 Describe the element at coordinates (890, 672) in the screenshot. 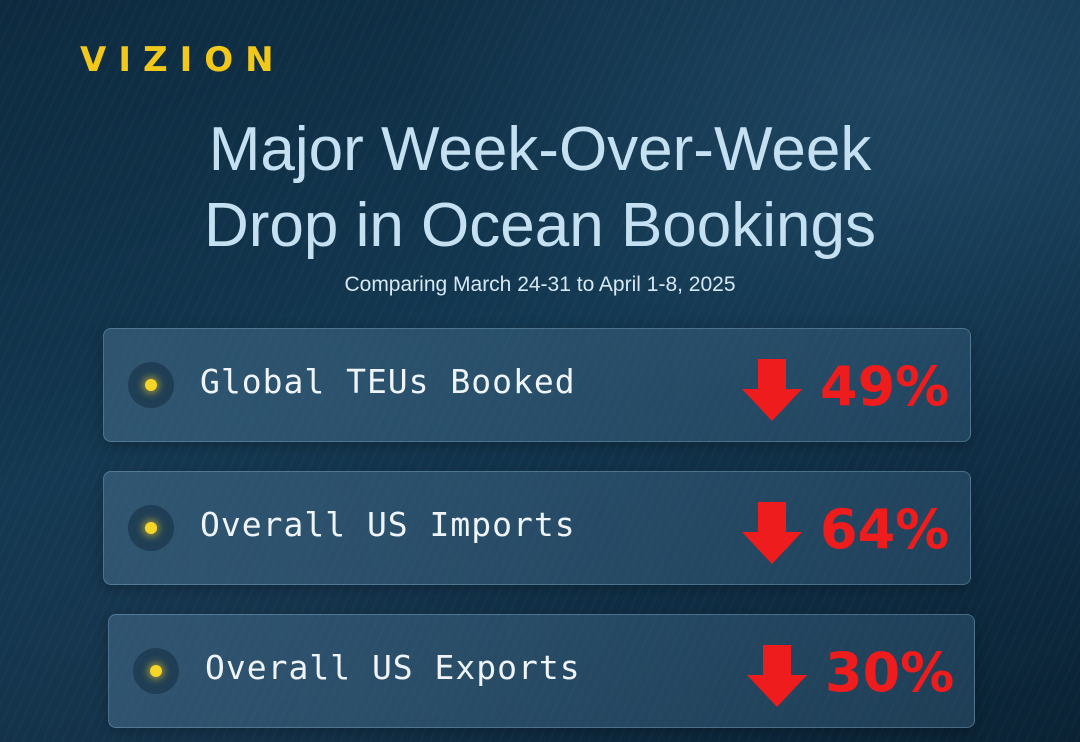

I see `metric-change-value: 30%` at that location.